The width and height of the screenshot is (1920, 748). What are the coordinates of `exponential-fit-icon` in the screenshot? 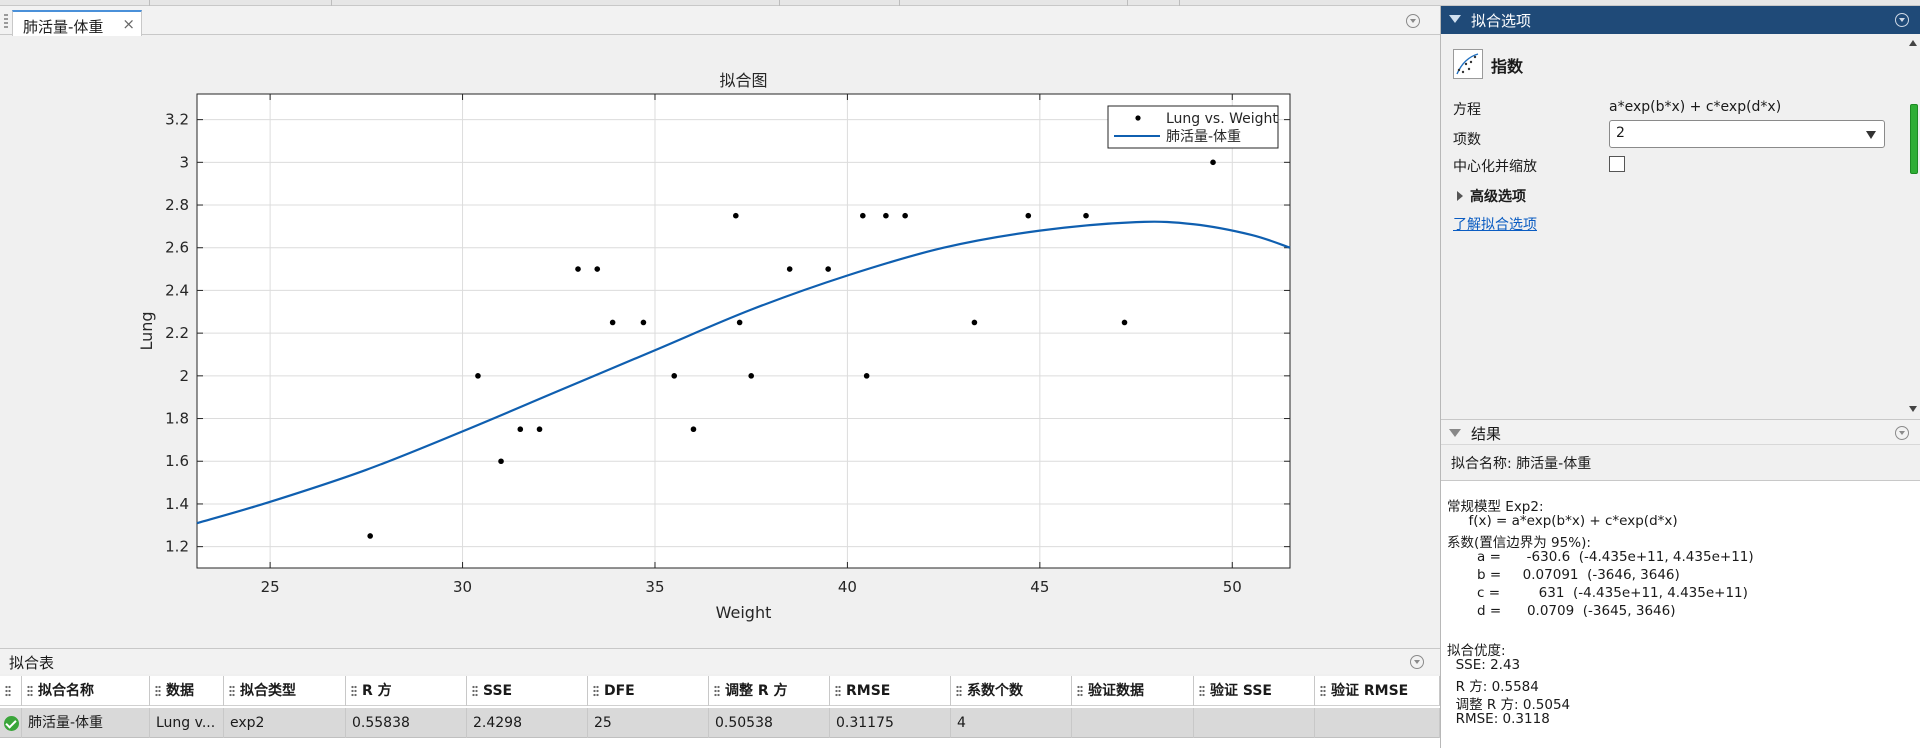 It's located at (1468, 64).